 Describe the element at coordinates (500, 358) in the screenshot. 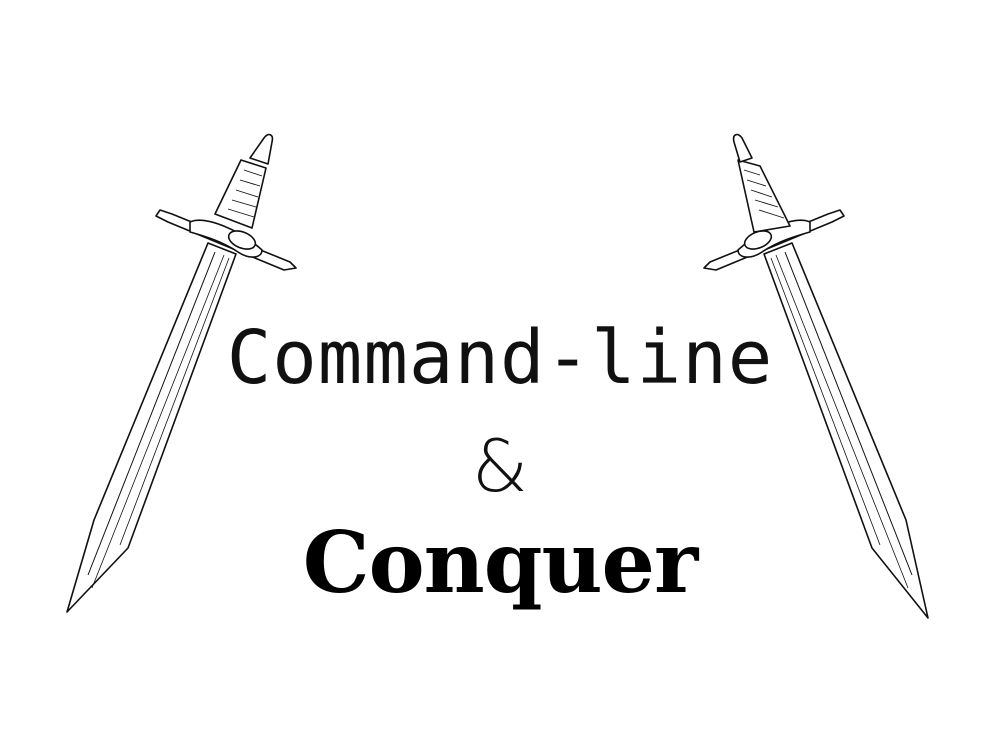

I see `title-command-line: Command-line` at that location.